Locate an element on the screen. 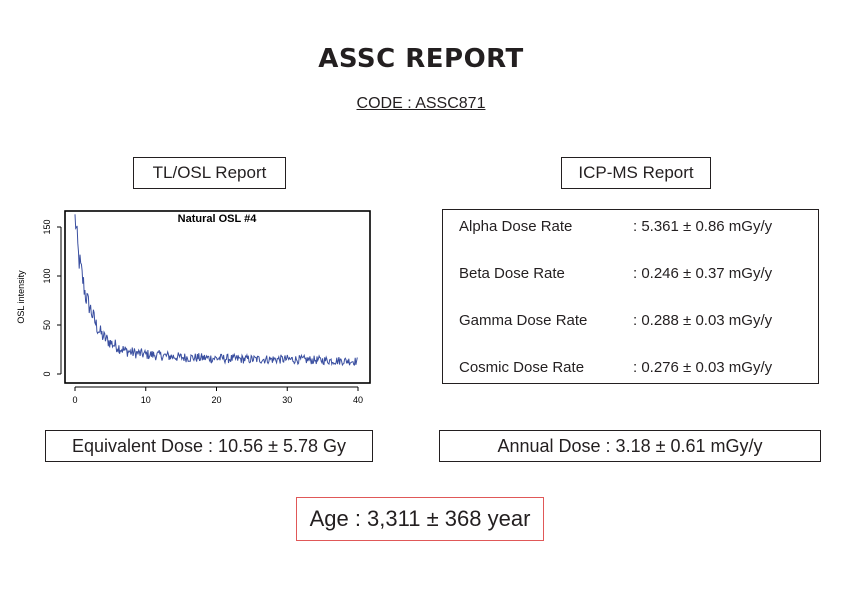  cosmic-dose-row: Cosmic Dose Rate : 0.276 ± 0.03 mGy/y is located at coordinates (634, 368).